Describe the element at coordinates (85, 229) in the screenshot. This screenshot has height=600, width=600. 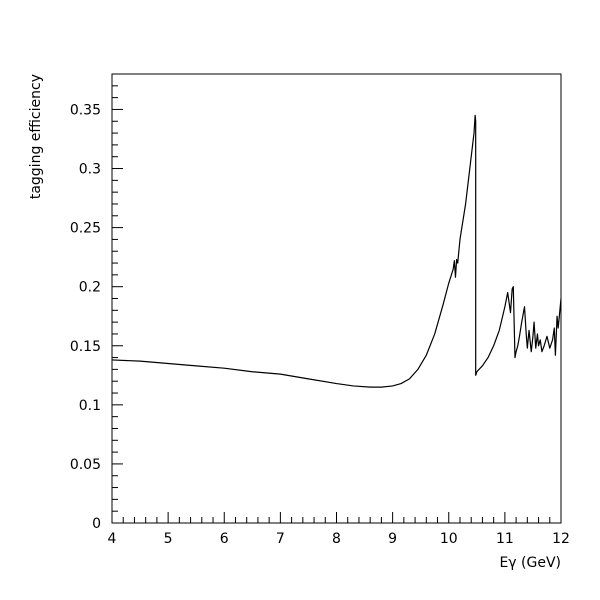
I see `y-tick-label: 0.25` at that location.